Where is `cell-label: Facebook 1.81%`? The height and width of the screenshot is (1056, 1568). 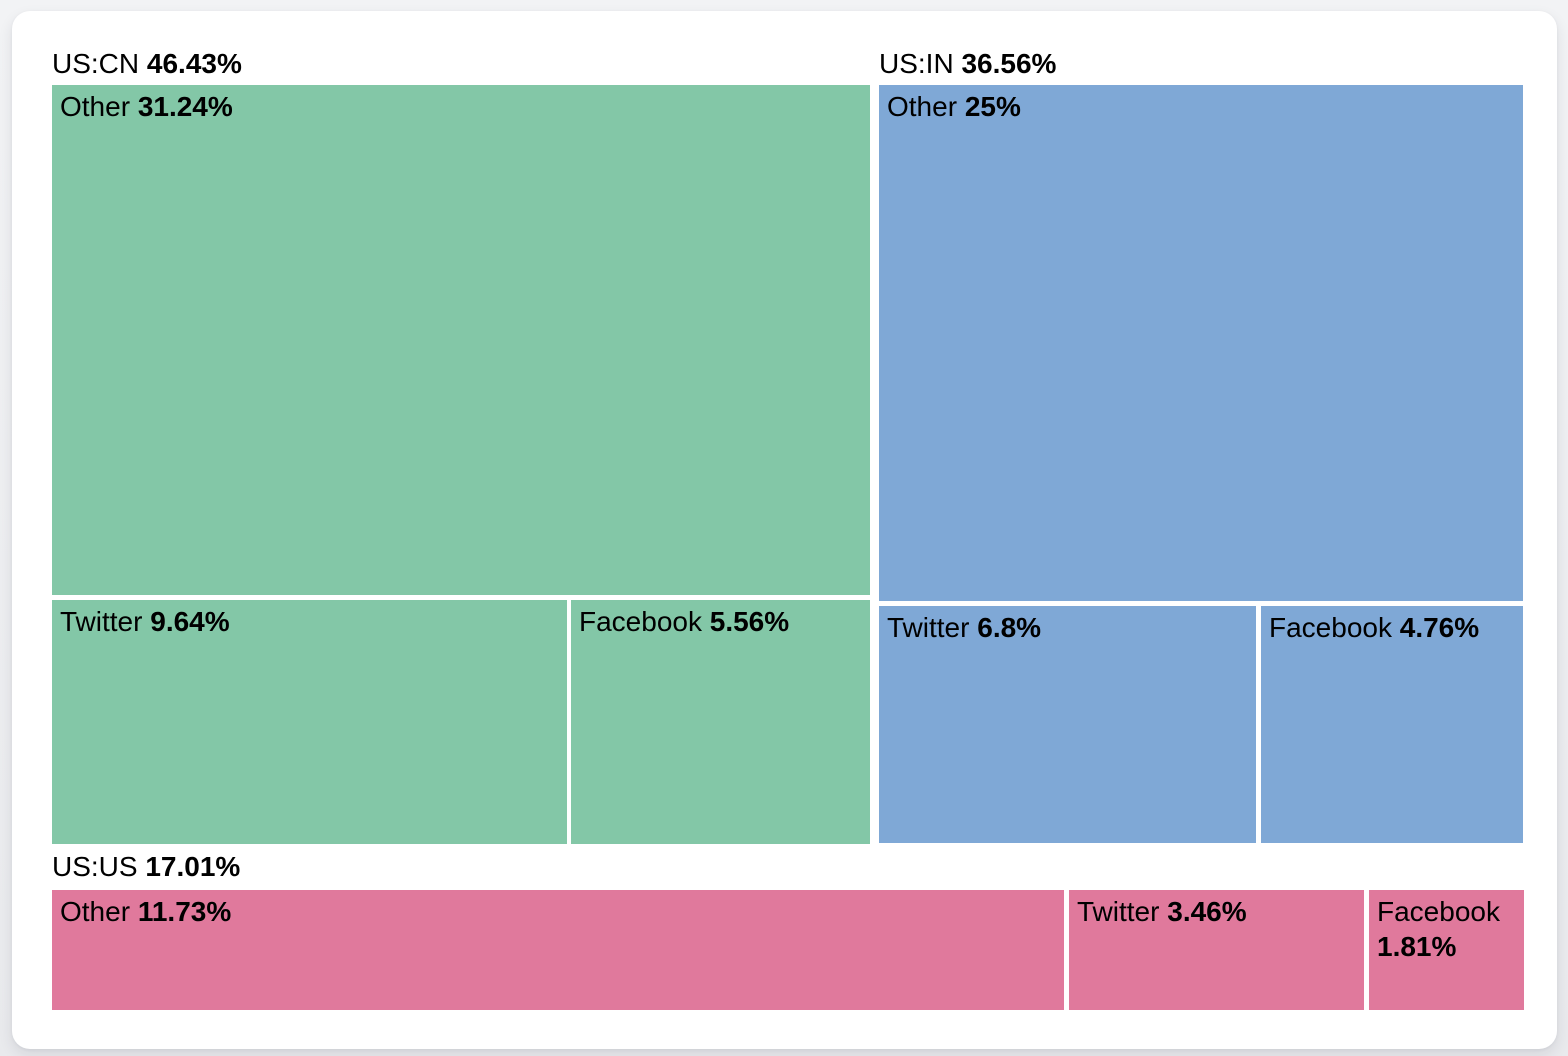
cell-label: Facebook 1.81% is located at coordinates (1438, 929).